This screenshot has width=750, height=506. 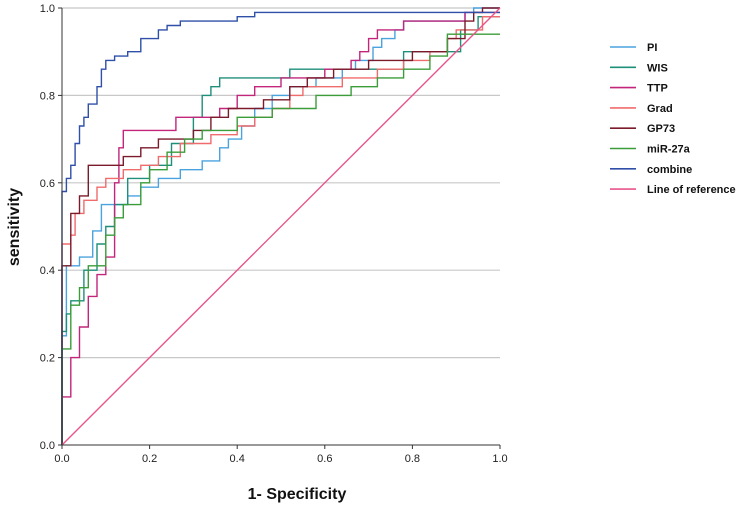 What do you see at coordinates (669, 150) in the screenshot?
I see `legend-label-mir-27a: miR-27a` at bounding box center [669, 150].